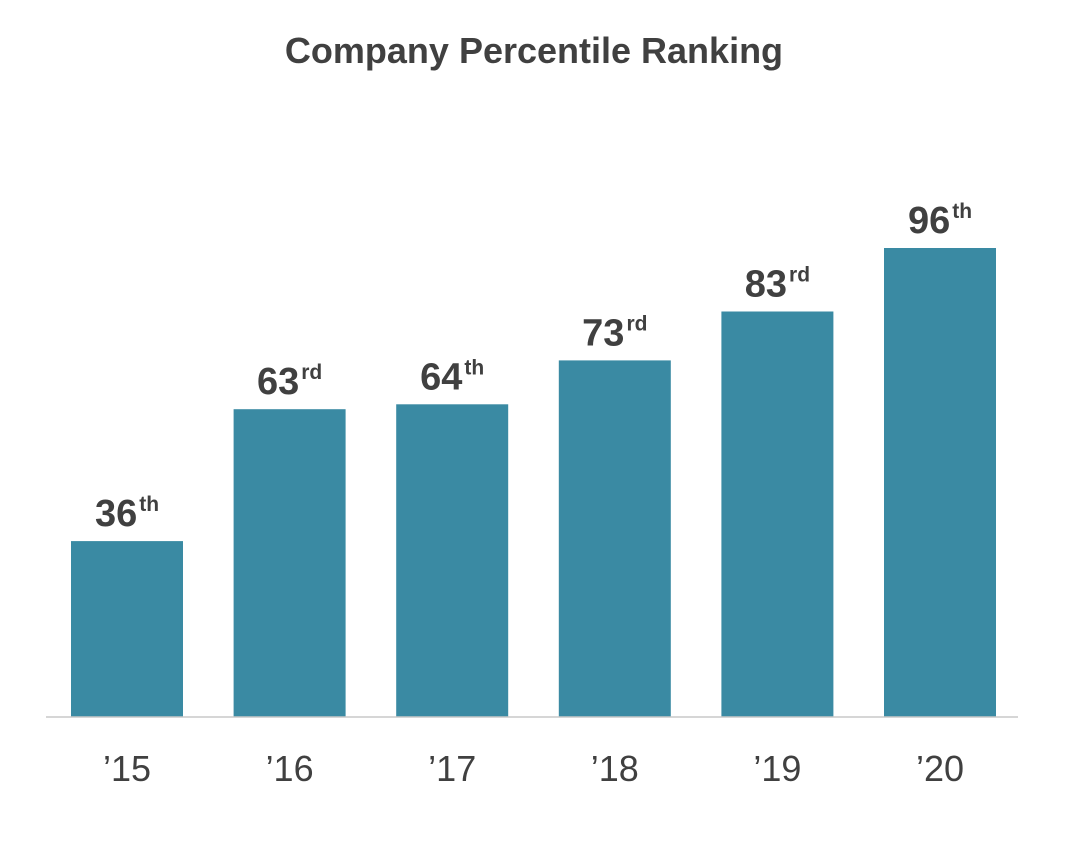  What do you see at coordinates (311, 372) in the screenshot?
I see `value-label-suffix-1: rd` at bounding box center [311, 372].